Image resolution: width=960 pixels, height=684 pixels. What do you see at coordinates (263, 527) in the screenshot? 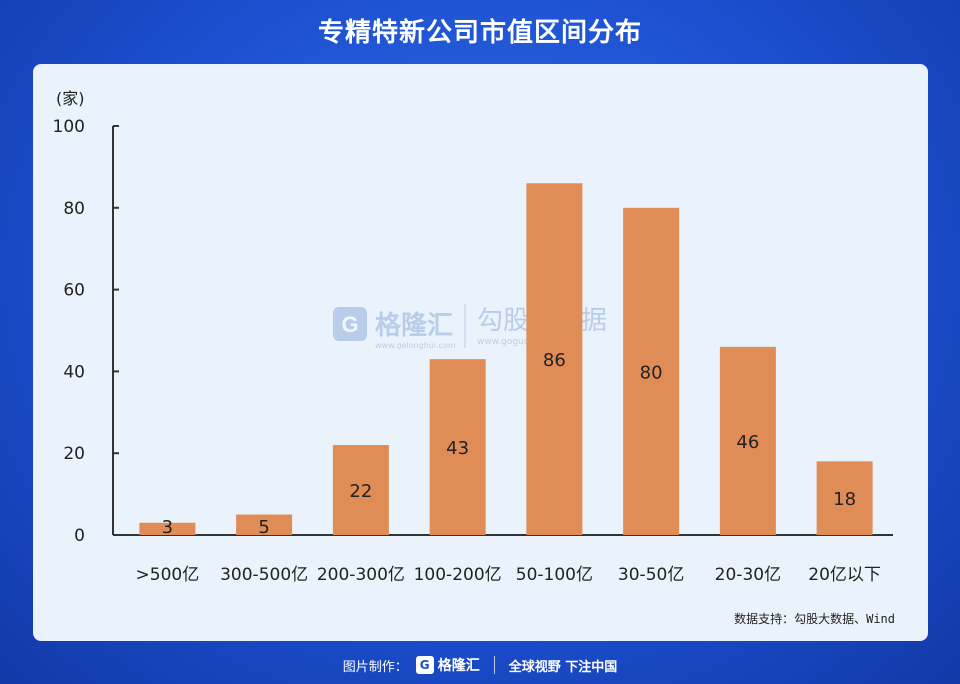
I see `bar-value-label: 5` at bounding box center [263, 527].